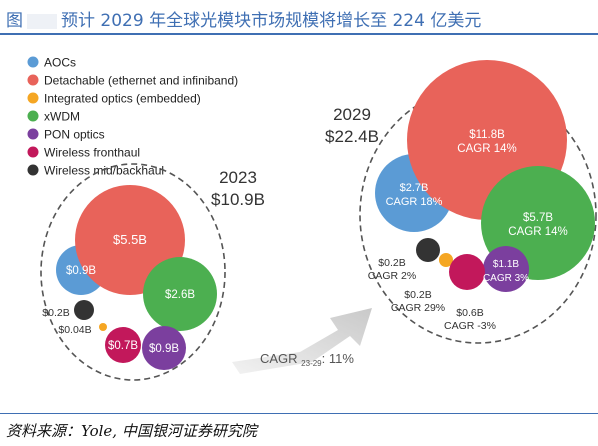 This screenshot has height=446, width=598. What do you see at coordinates (14, 21) in the screenshot?
I see `figure-title-prefix: 图` at bounding box center [14, 21].